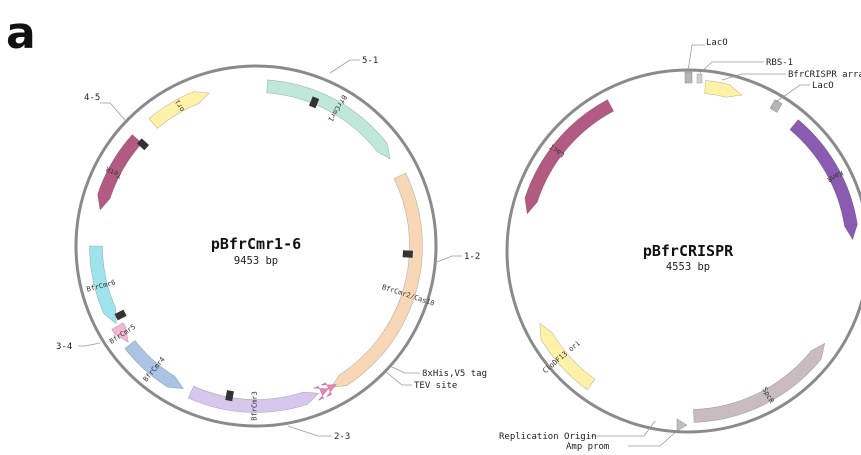 This screenshot has width=861, height=455. I want to click on bfrcmr4-arrow, so click(154, 364).